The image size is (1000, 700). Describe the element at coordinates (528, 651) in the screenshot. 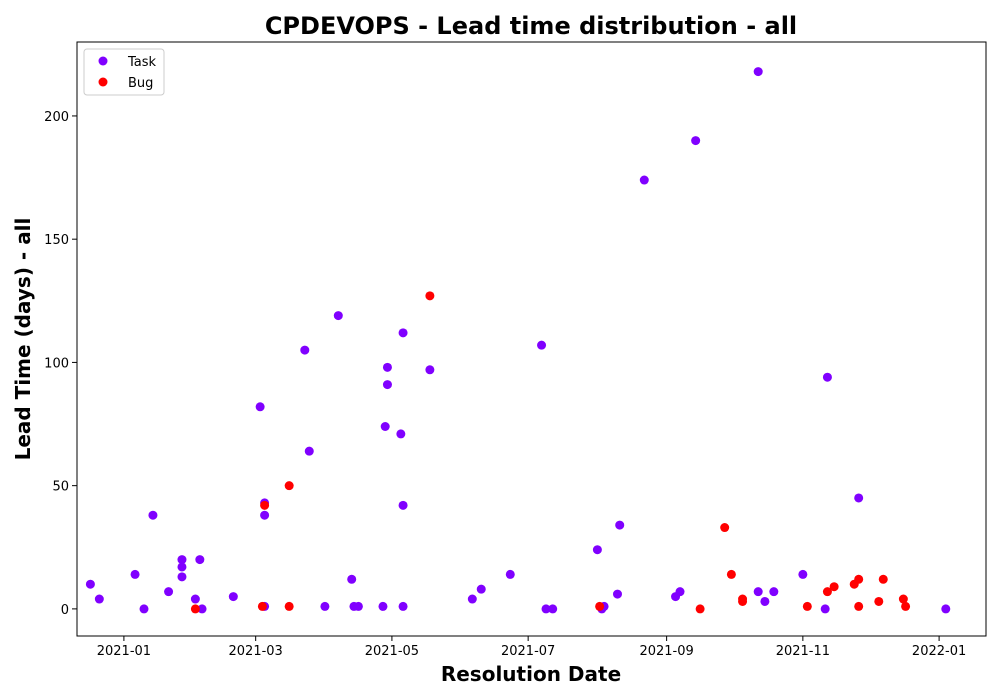

I see `x-tick-label: 2021-07` at that location.